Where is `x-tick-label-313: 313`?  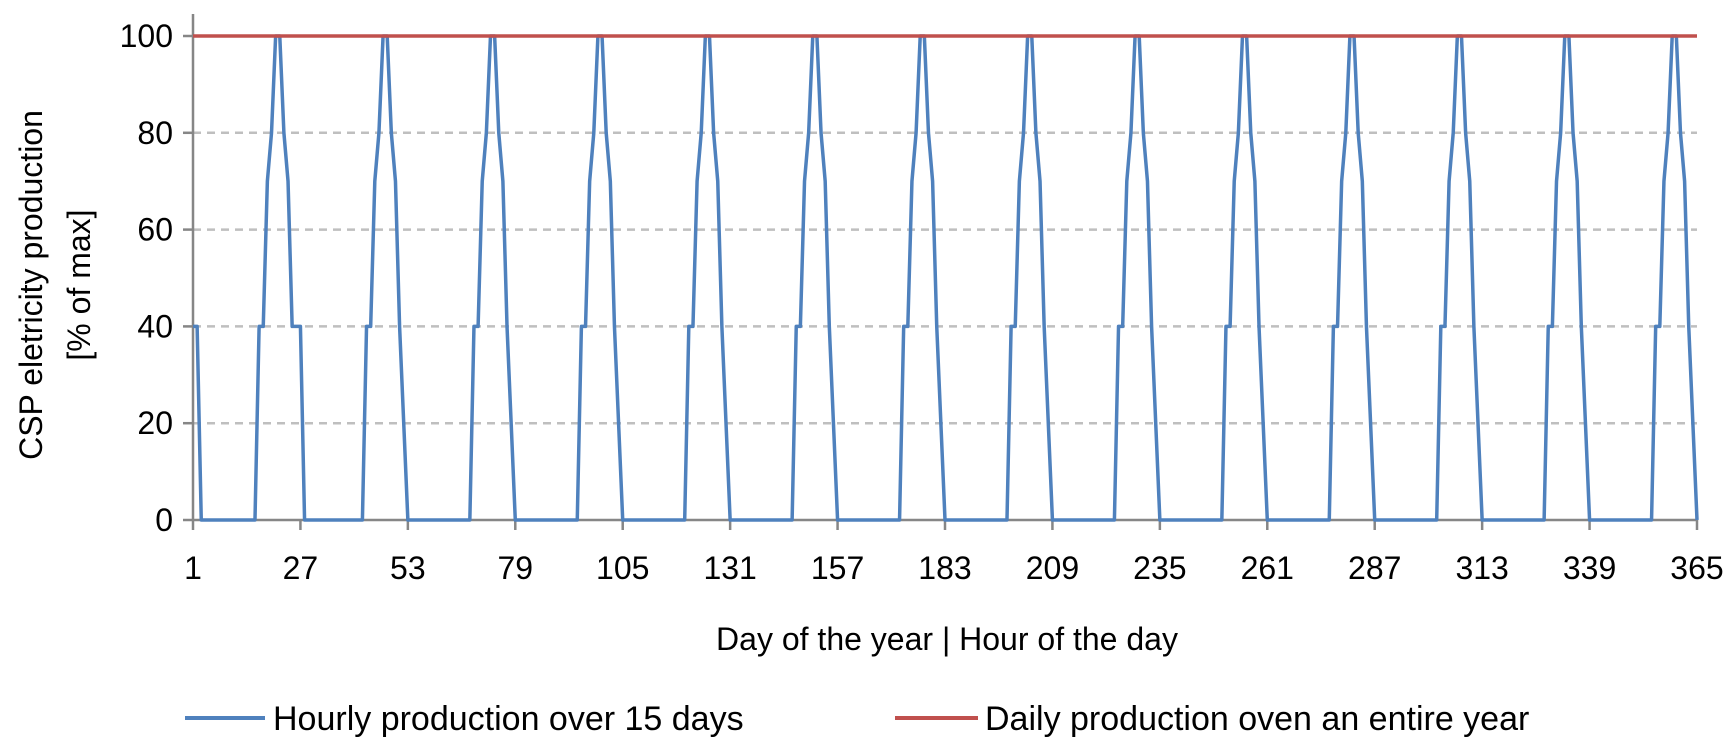
x-tick-label-313: 313 is located at coordinates (1481, 568).